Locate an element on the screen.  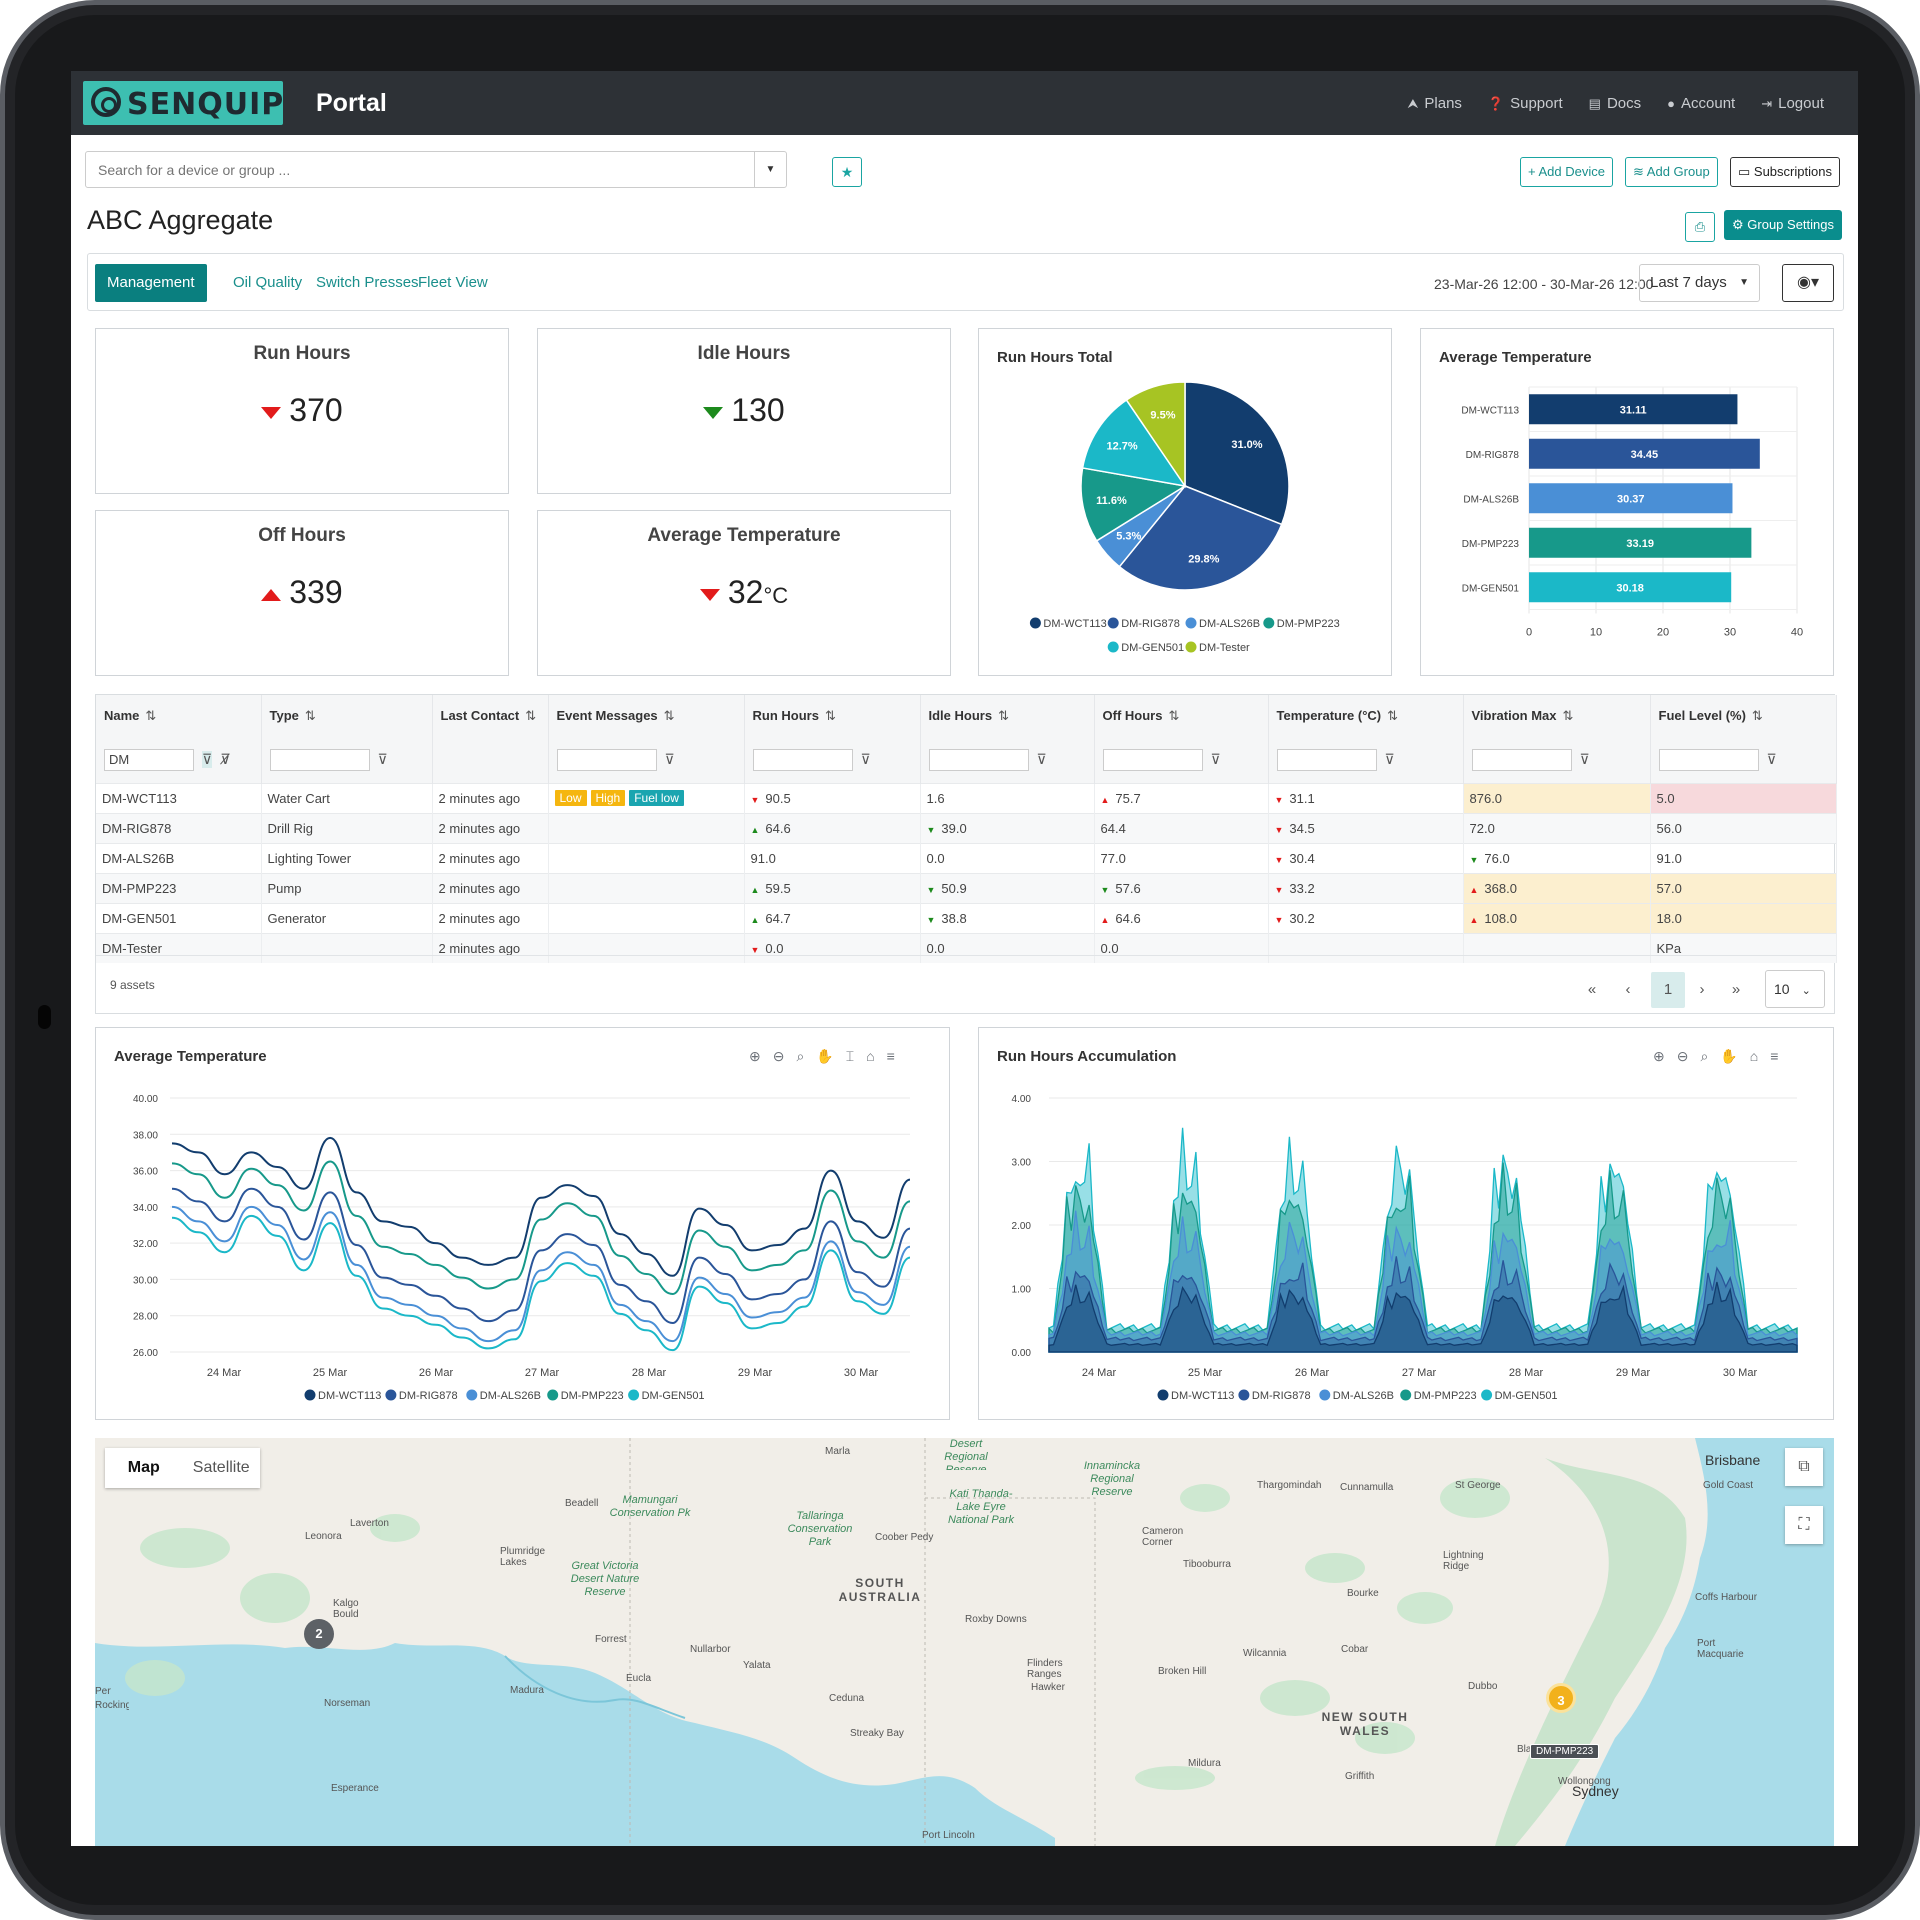
legend-marker is located at coordinates (1487, 1395).